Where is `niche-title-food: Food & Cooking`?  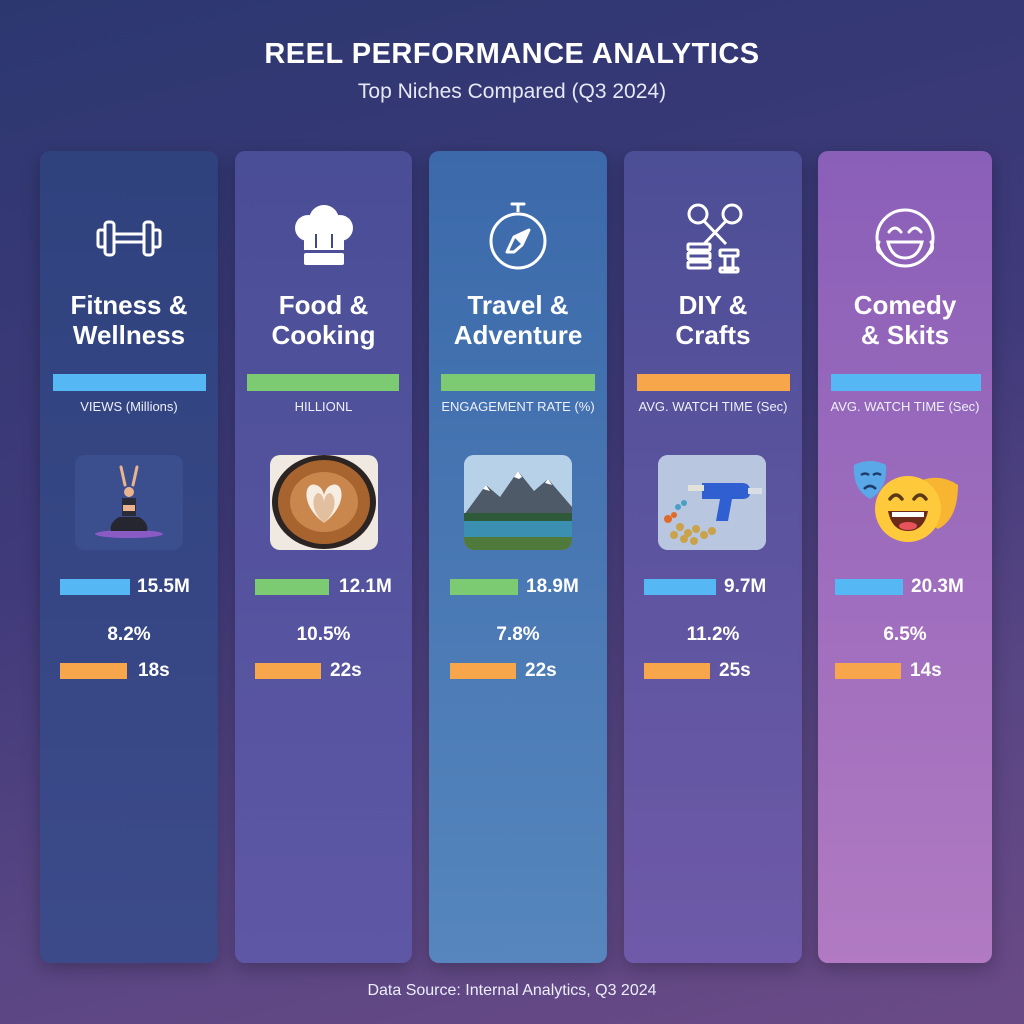
niche-title-food: Food & Cooking is located at coordinates (323, 320).